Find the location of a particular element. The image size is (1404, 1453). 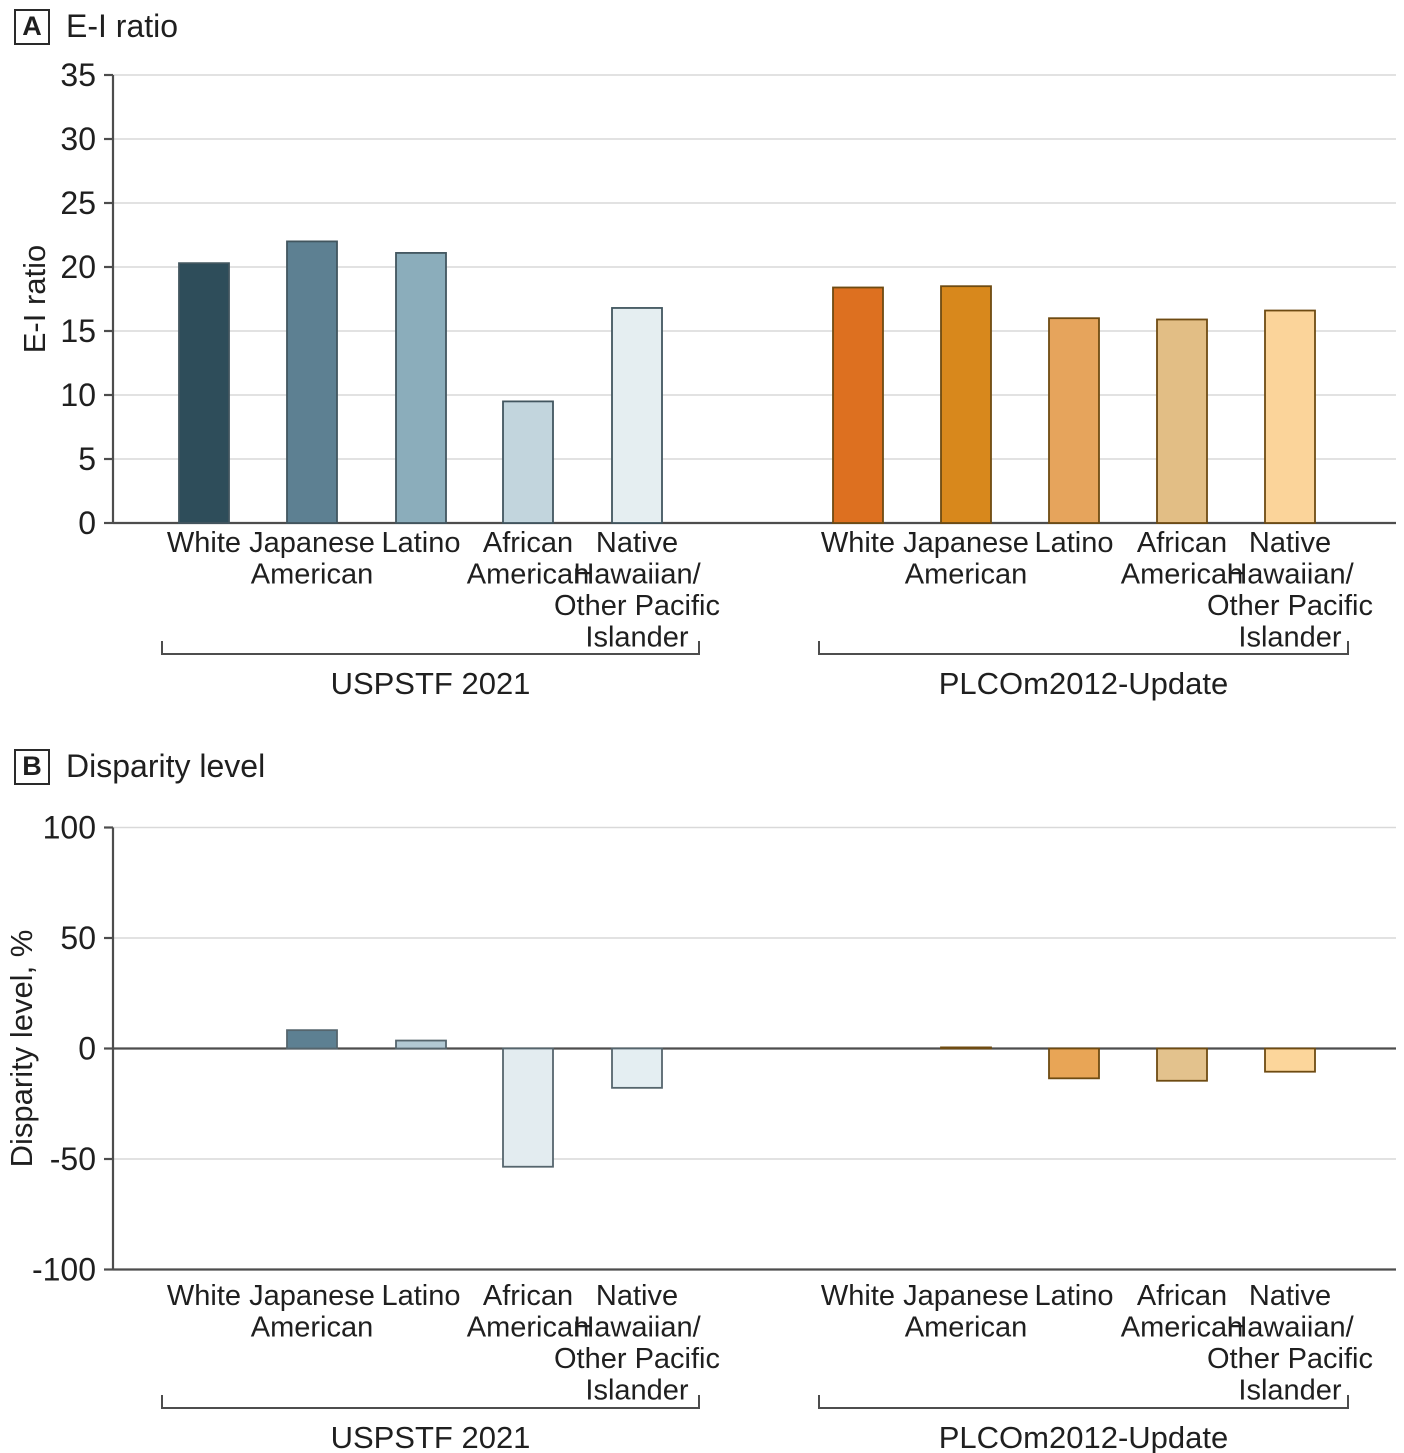

panel-a-header: A E-I ratio is located at coordinates (96, 26).